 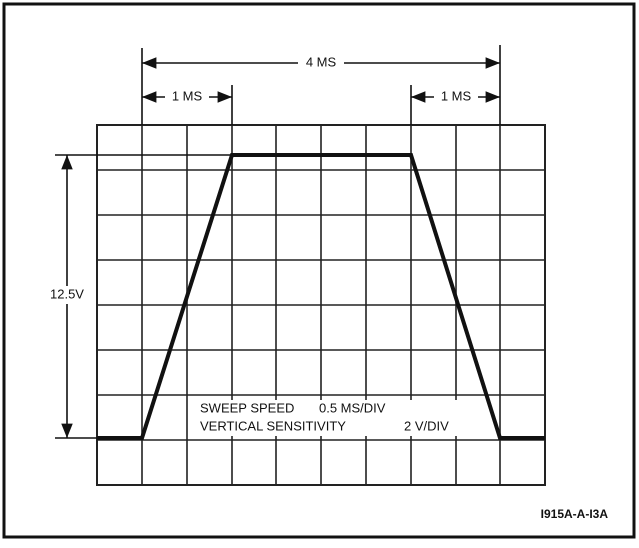 What do you see at coordinates (67, 293) in the screenshot?
I see `dimension-label: 12.5V` at bounding box center [67, 293].